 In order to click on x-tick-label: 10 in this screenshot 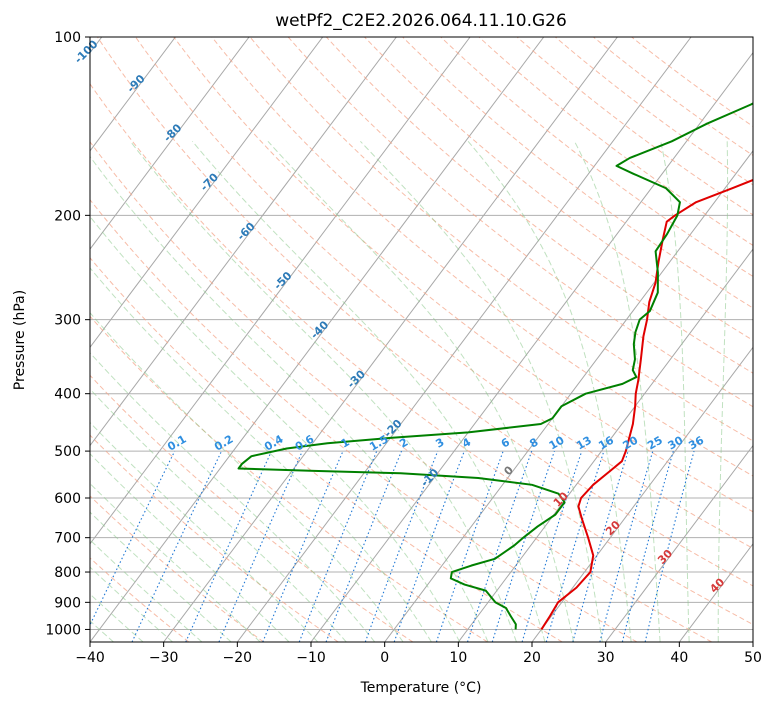, I will do `click(458, 658)`.